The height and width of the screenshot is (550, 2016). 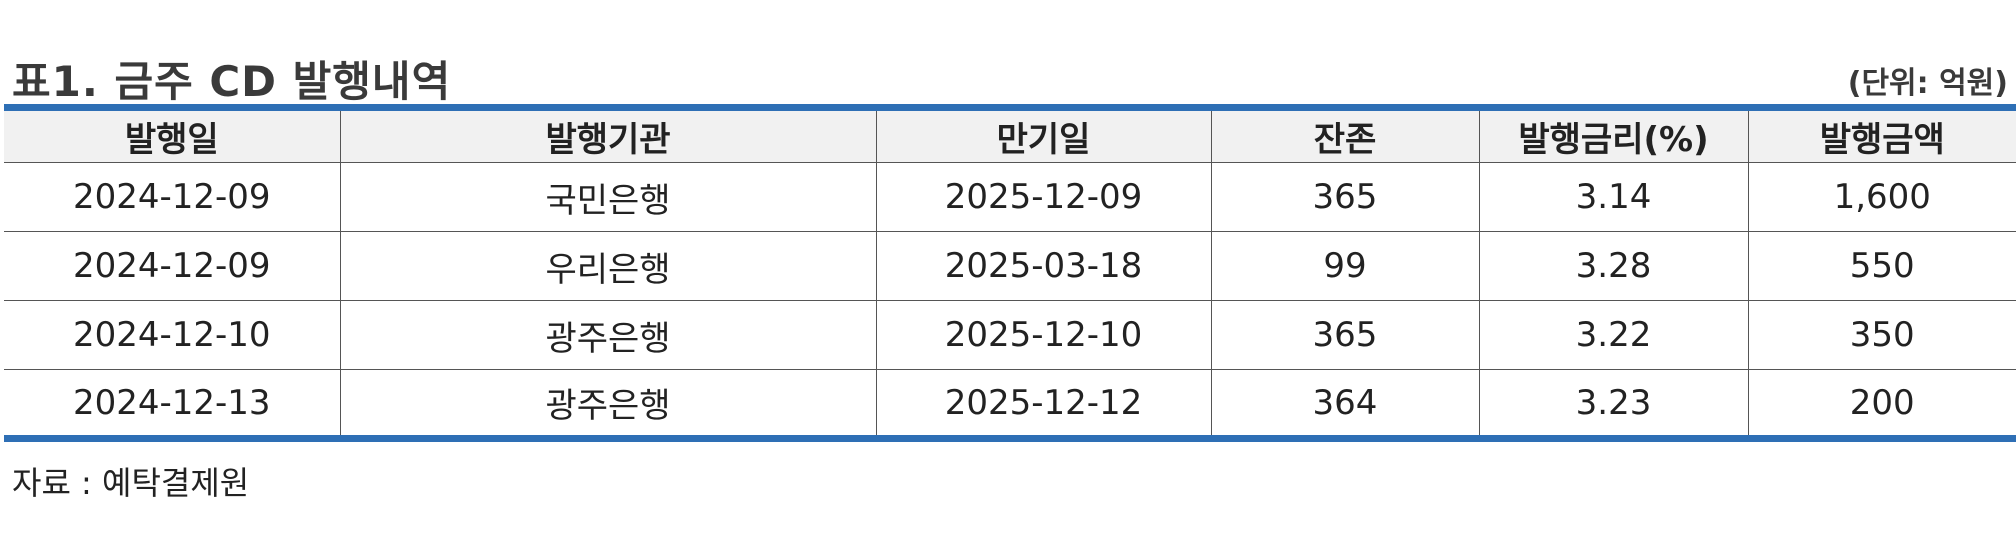 I want to click on cell-maturity-date: 2025-12-12, so click(x=1043, y=404).